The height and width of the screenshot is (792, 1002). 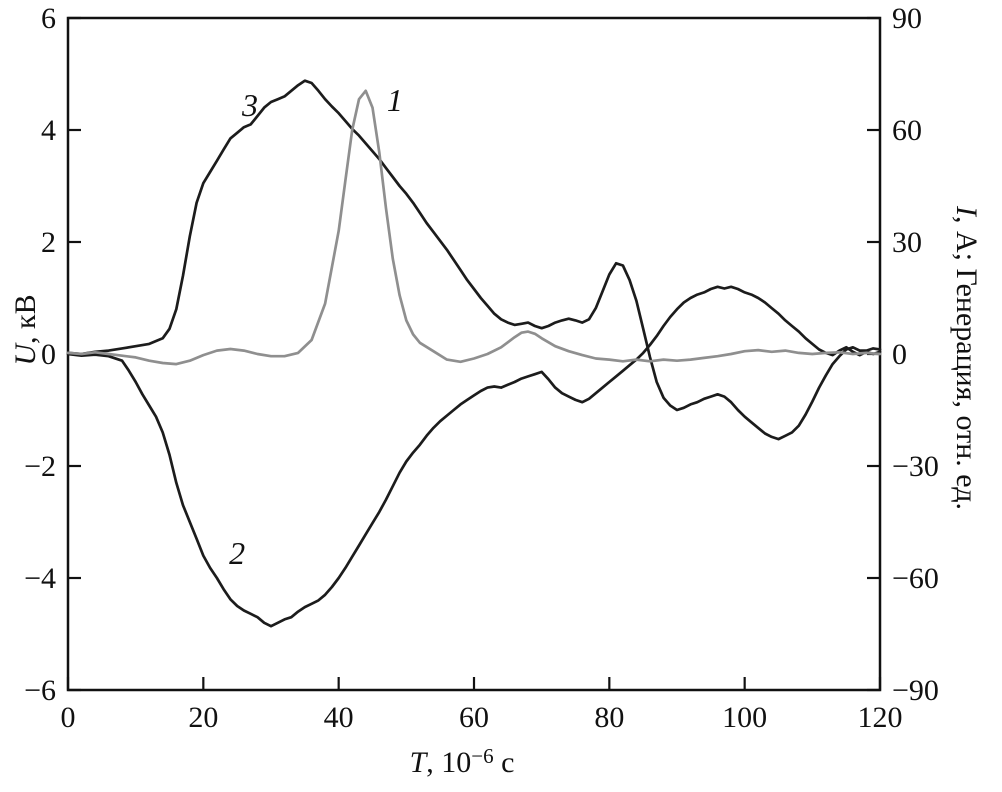 I want to click on x-axis-units-base: , 10, so click(x=449, y=762).